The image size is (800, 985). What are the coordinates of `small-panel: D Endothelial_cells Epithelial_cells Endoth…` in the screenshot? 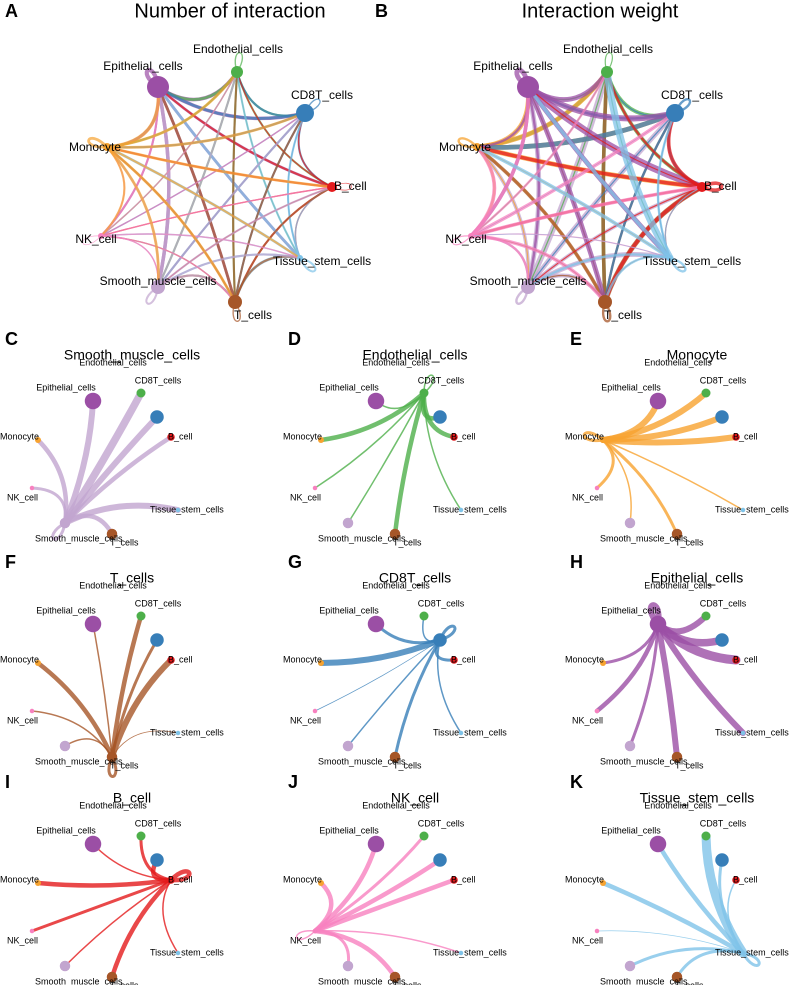 It's located at (395, 438).